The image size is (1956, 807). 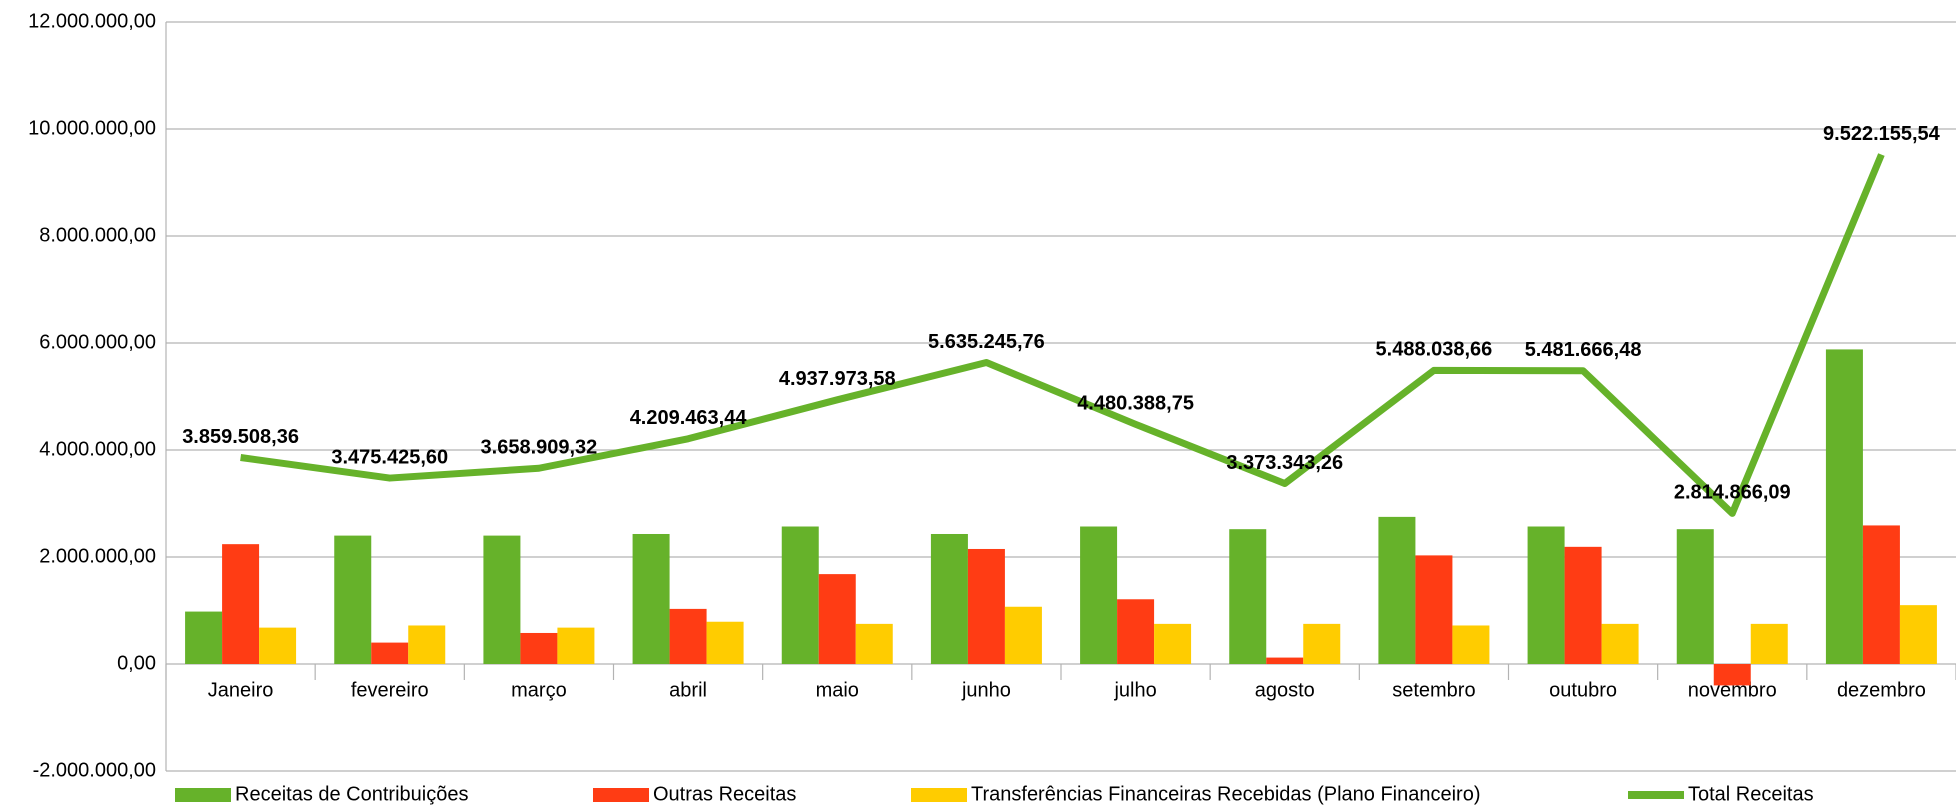 I want to click on data-label: 3.373.343,26, so click(x=1284, y=463).